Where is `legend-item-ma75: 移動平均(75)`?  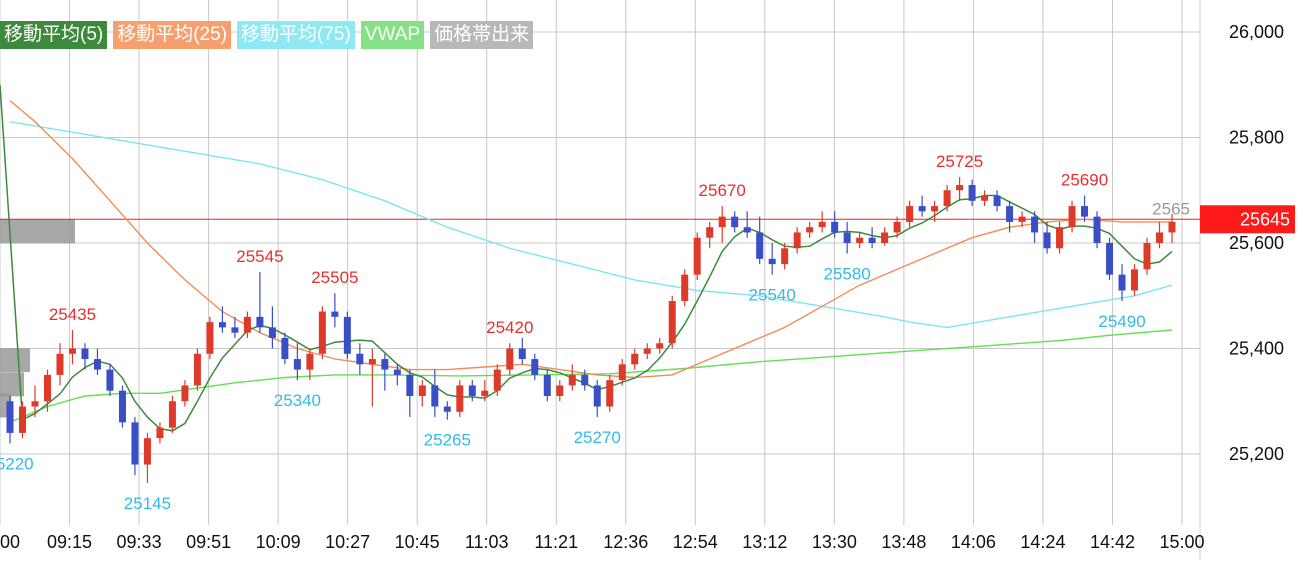 legend-item-ma75: 移動平均(75) is located at coordinates (296, 35).